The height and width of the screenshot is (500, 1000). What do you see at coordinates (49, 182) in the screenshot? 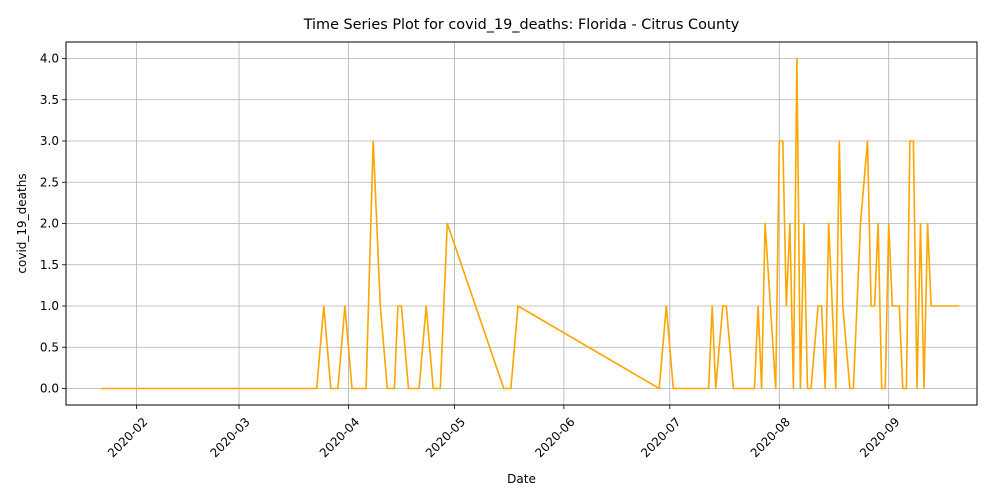
I see `y-tick-label: 2.5` at bounding box center [49, 182].